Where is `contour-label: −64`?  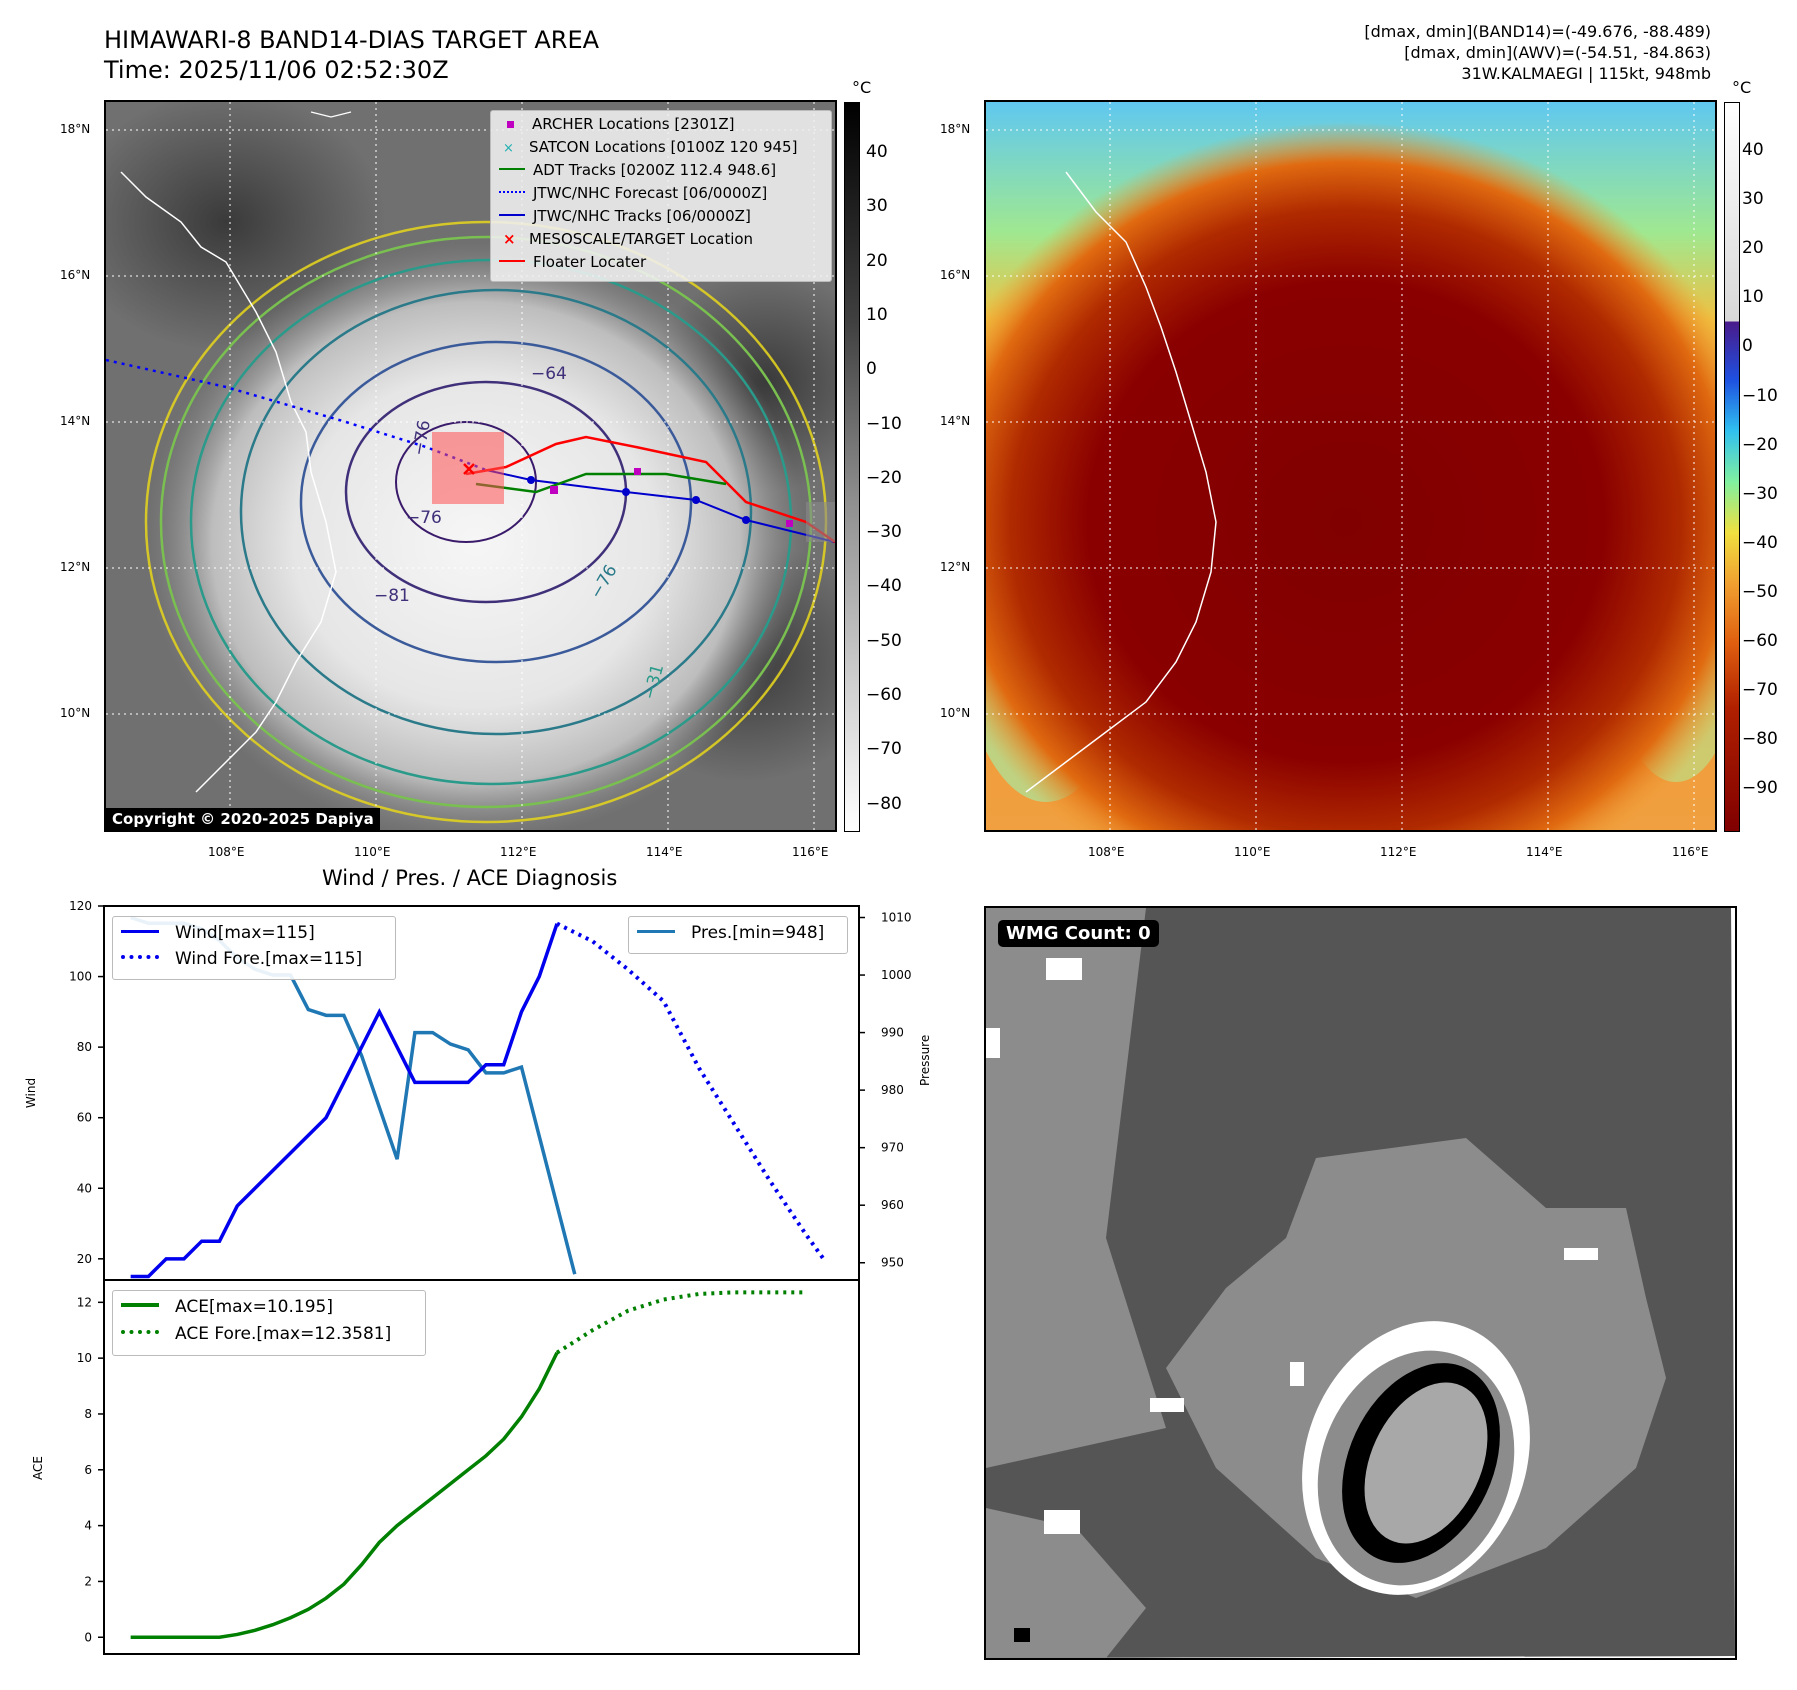
contour-label: −64 is located at coordinates (549, 374).